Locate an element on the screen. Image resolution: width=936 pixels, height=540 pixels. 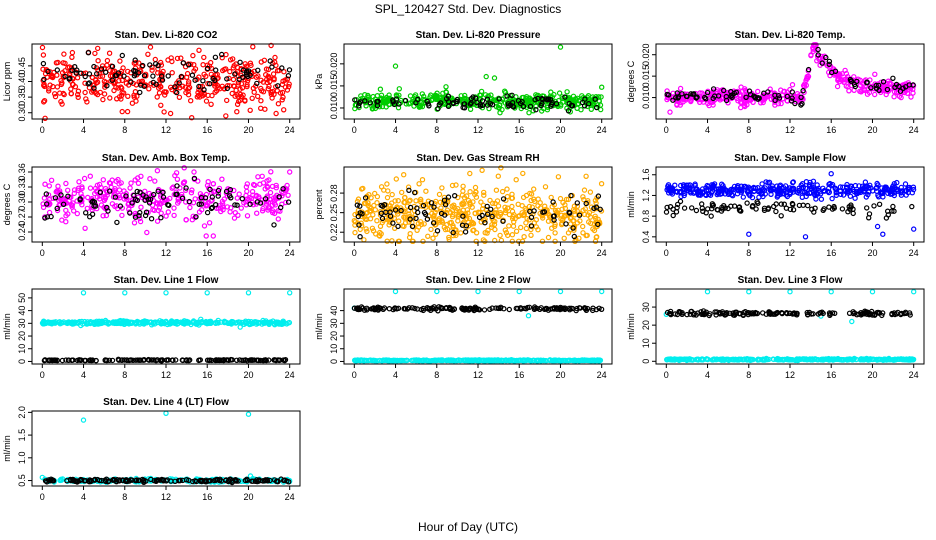
y-axis: 0.220.250.28 is located at coordinates (336, 212).